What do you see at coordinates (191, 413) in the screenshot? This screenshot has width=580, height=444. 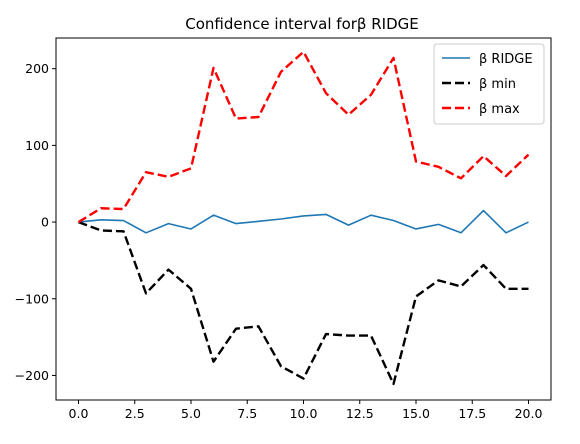 I see `x-tick-label: 5.0` at bounding box center [191, 413].